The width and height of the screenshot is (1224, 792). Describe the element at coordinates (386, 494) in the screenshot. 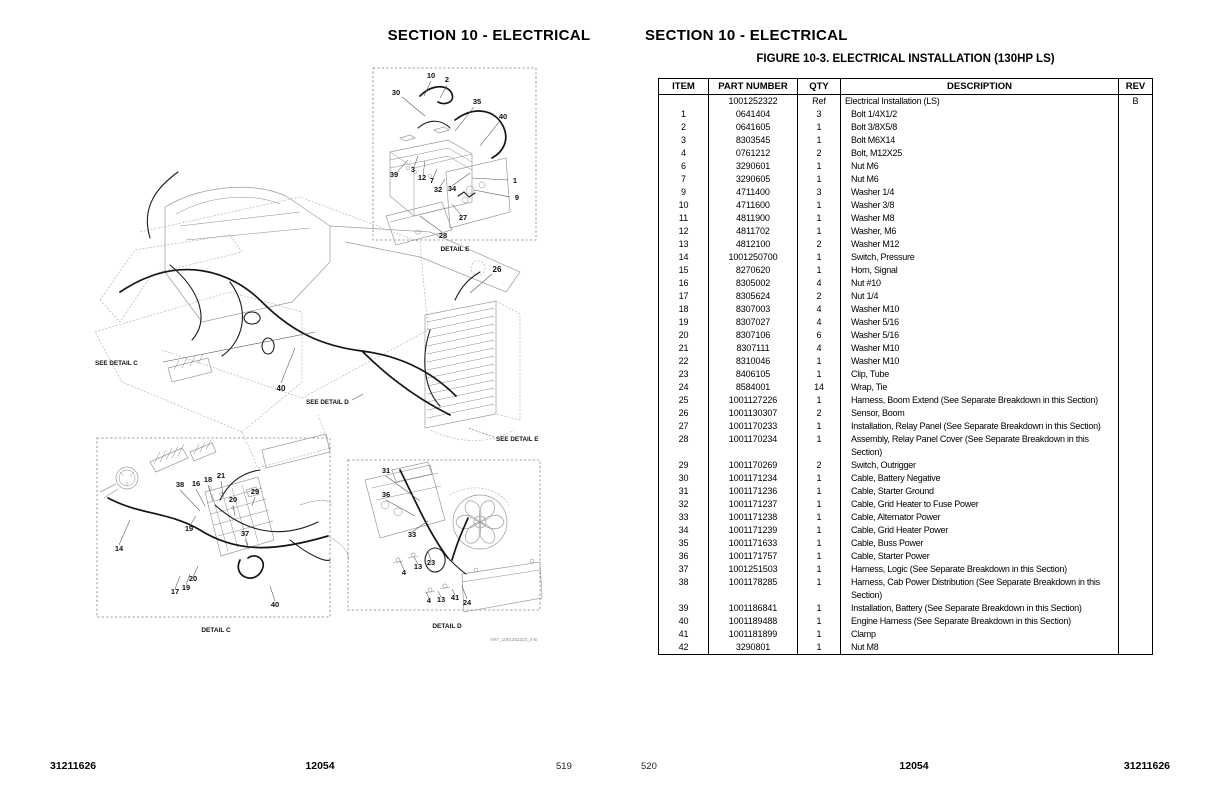

I see `callout-number: 36` at that location.